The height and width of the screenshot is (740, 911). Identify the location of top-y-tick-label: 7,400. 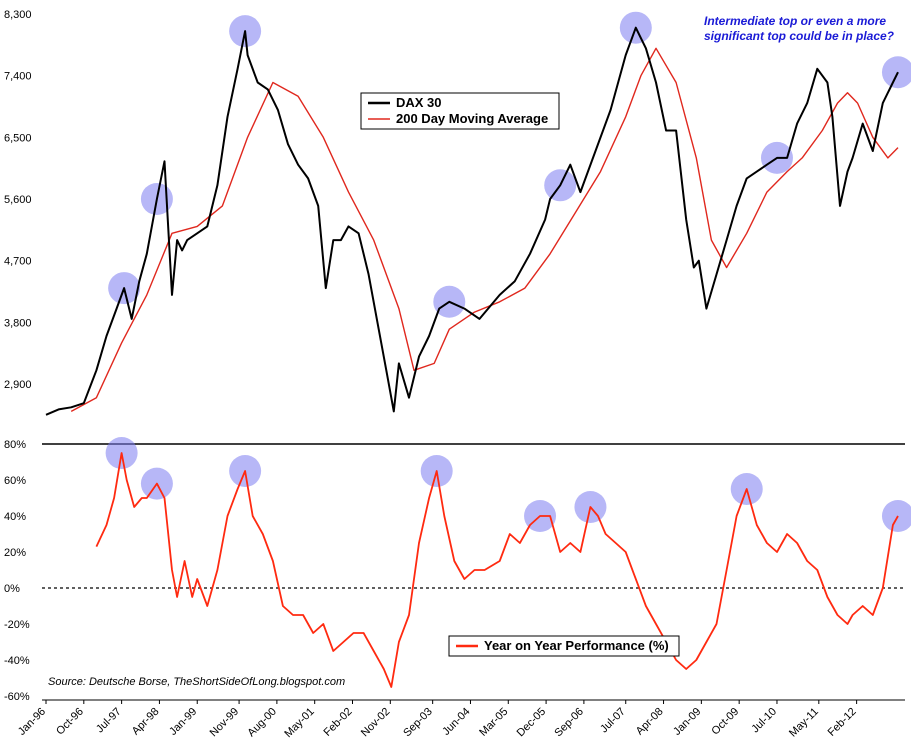
(18, 77).